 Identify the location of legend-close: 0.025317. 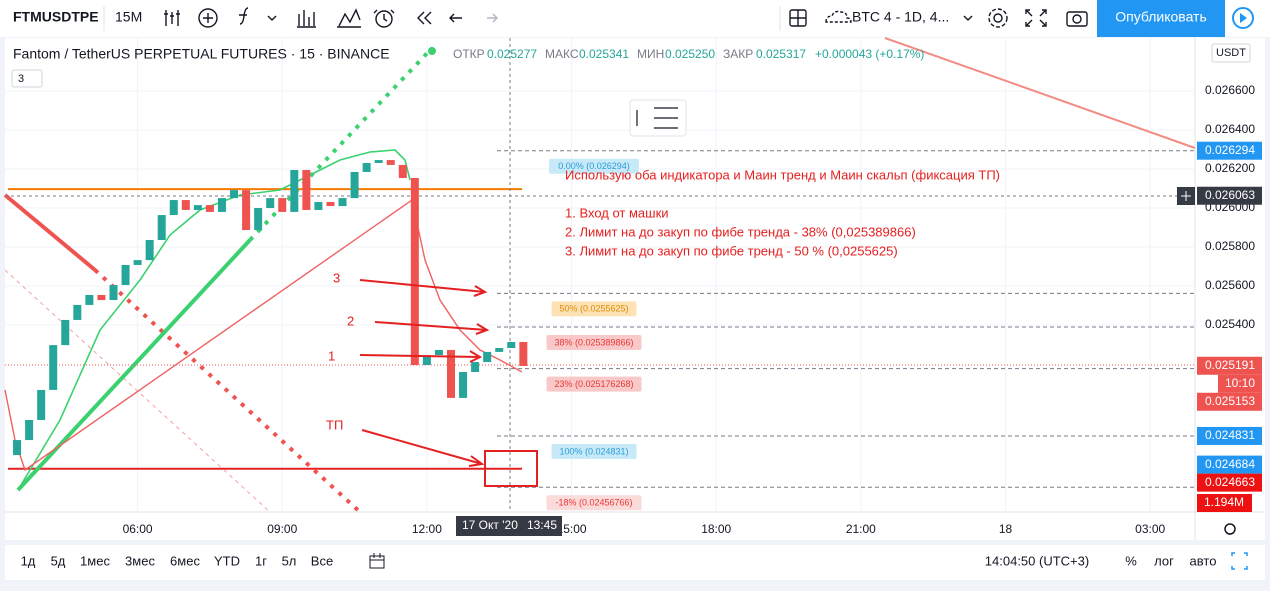
(781, 54).